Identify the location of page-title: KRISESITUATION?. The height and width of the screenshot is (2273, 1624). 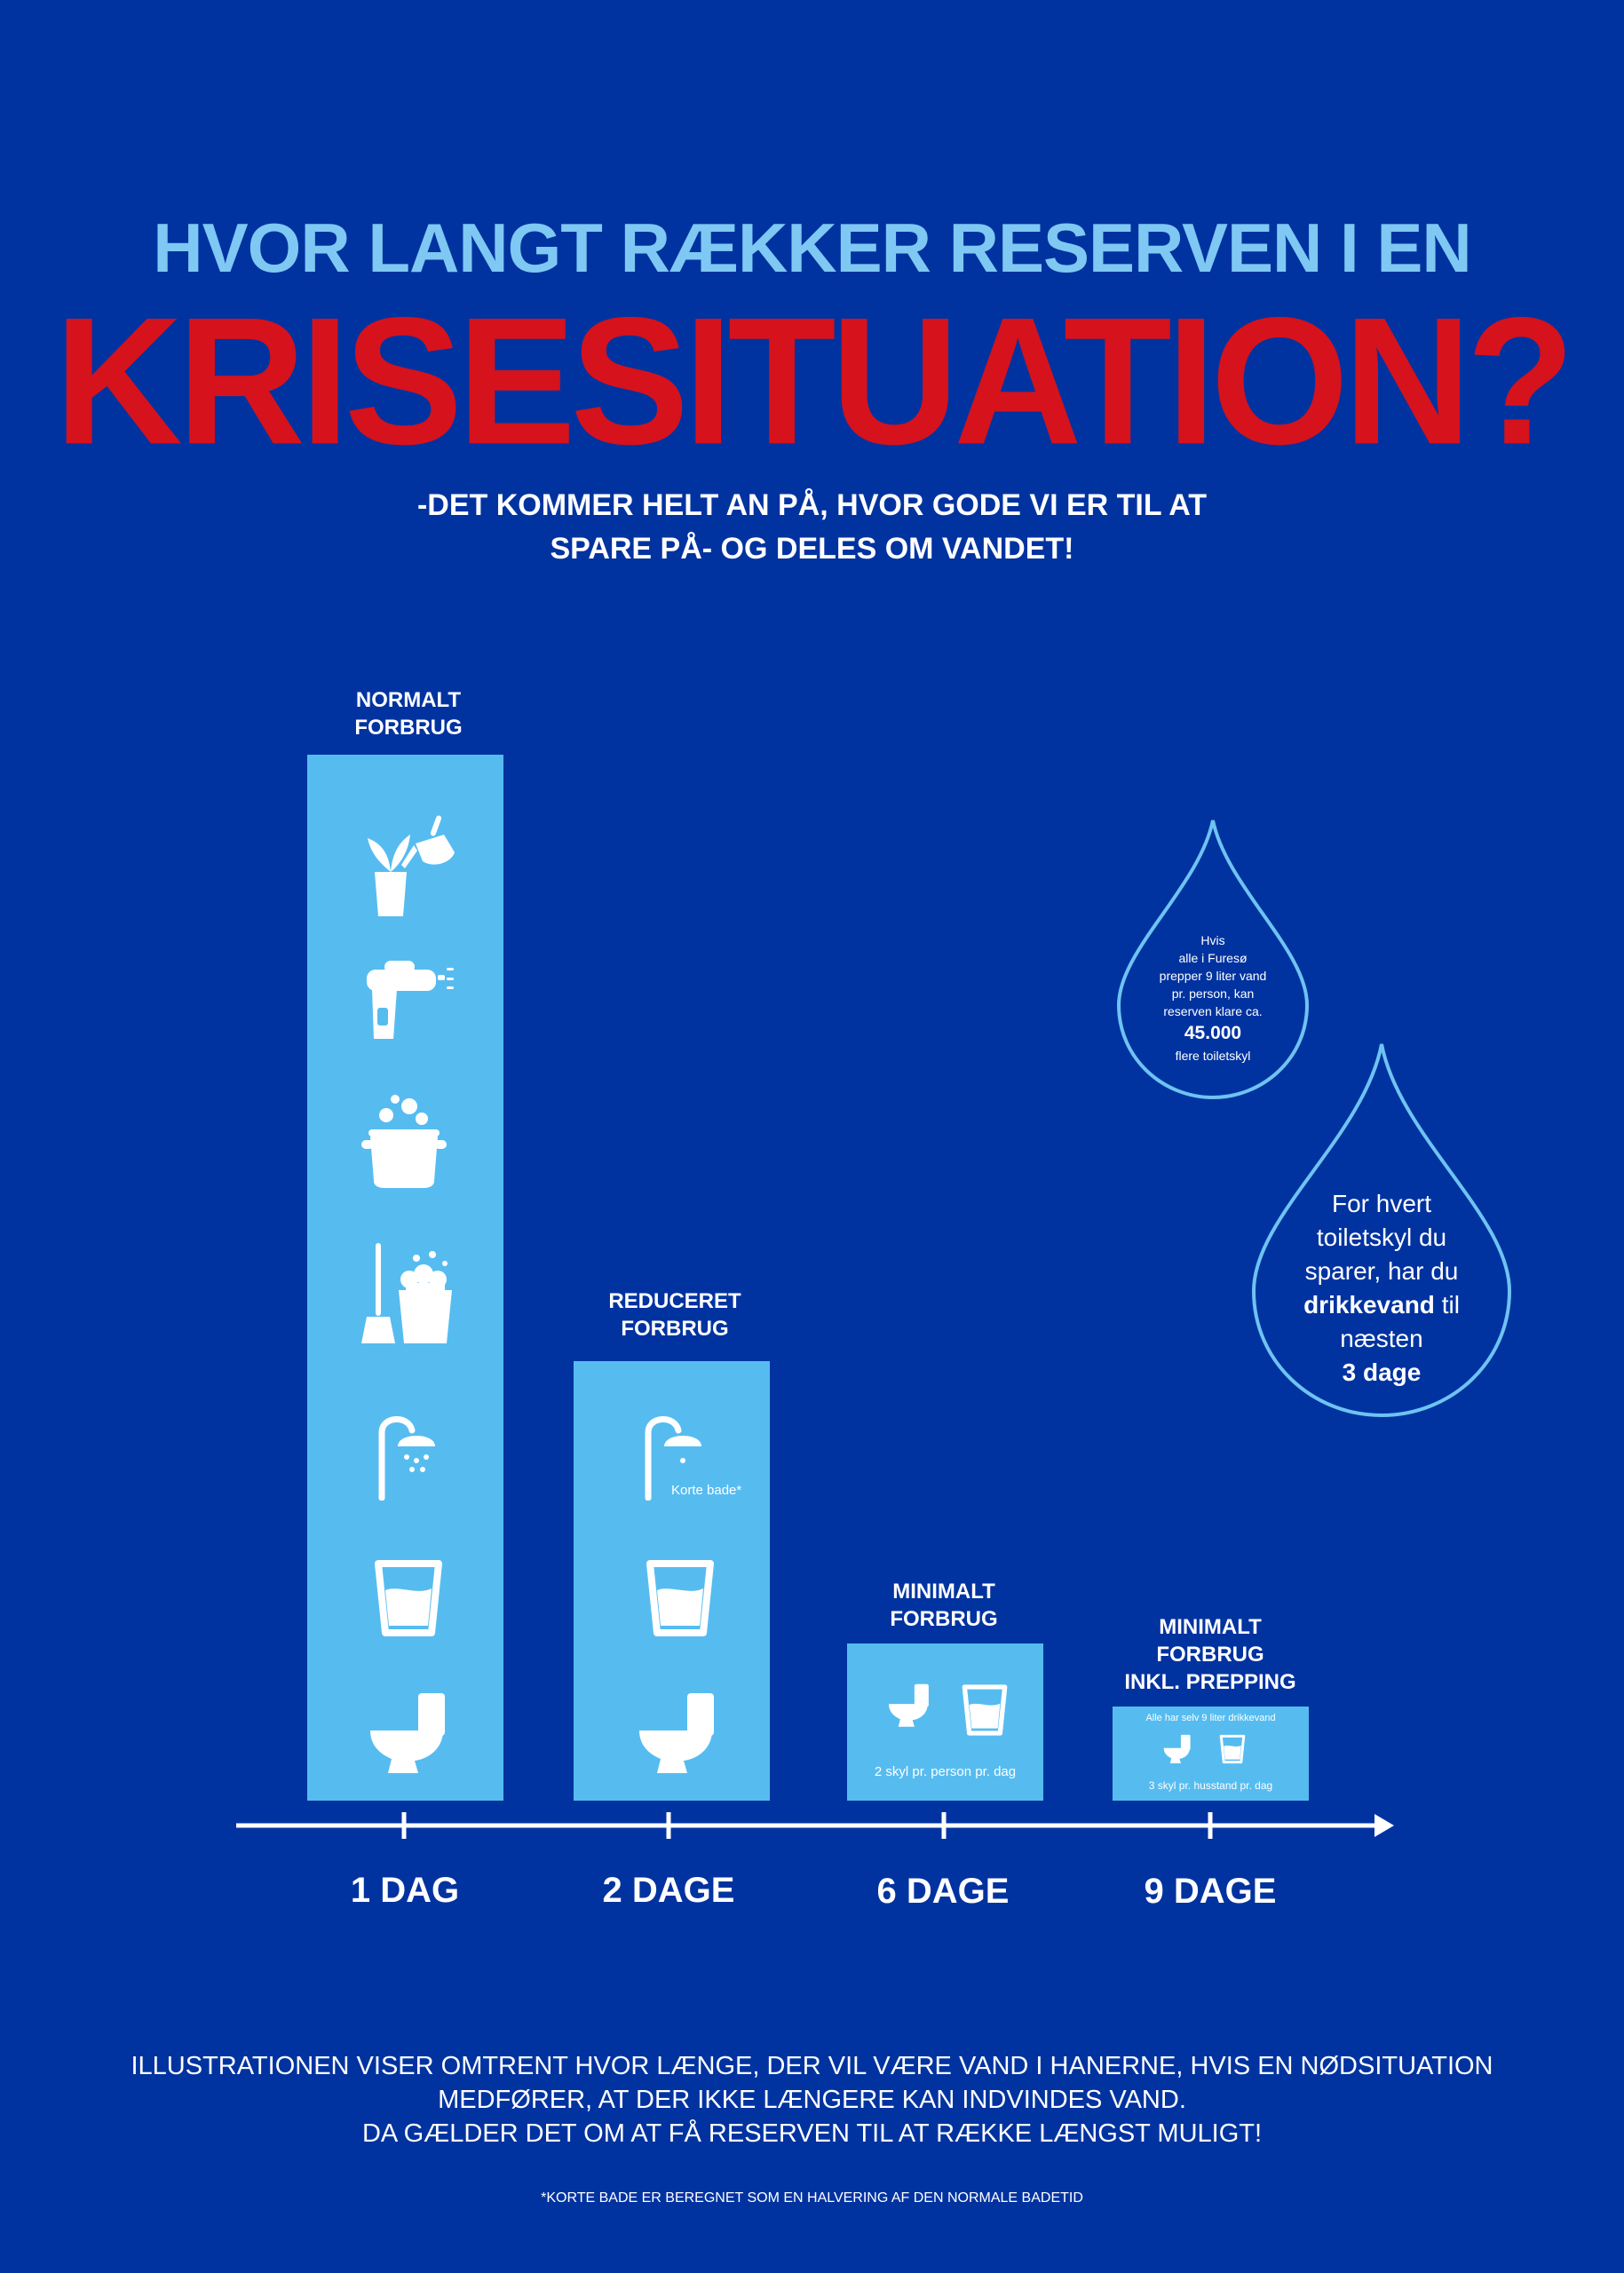
(814, 381).